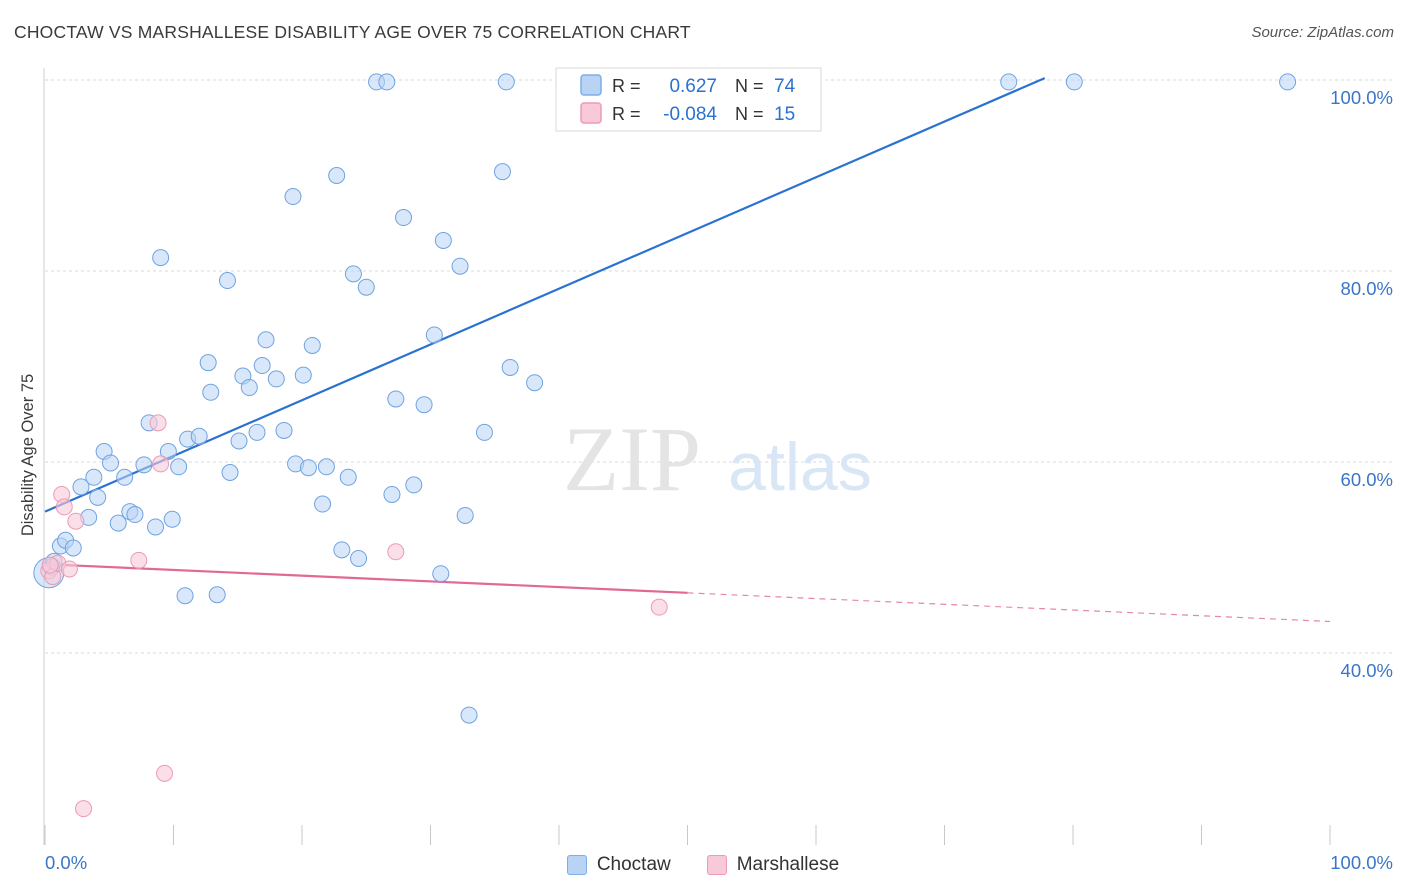 Image resolution: width=1406 pixels, height=892 pixels. Describe the element at coordinates (717, 459) in the screenshot. I see `watermark: ZIP atlas` at that location.